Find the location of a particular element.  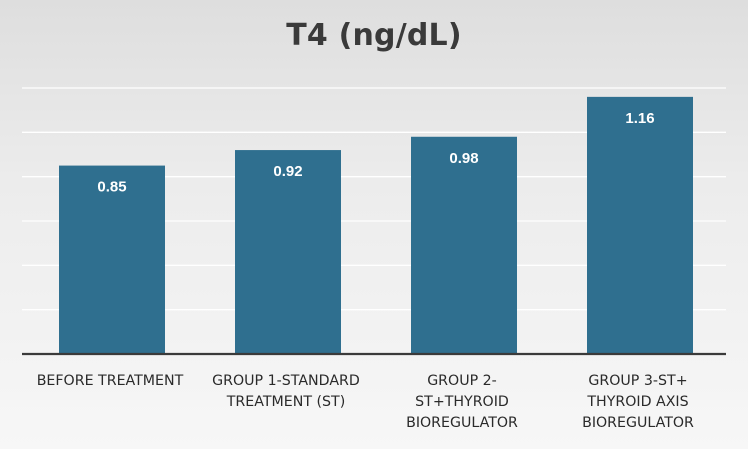

data-label: 1.16 is located at coordinates (639, 118).